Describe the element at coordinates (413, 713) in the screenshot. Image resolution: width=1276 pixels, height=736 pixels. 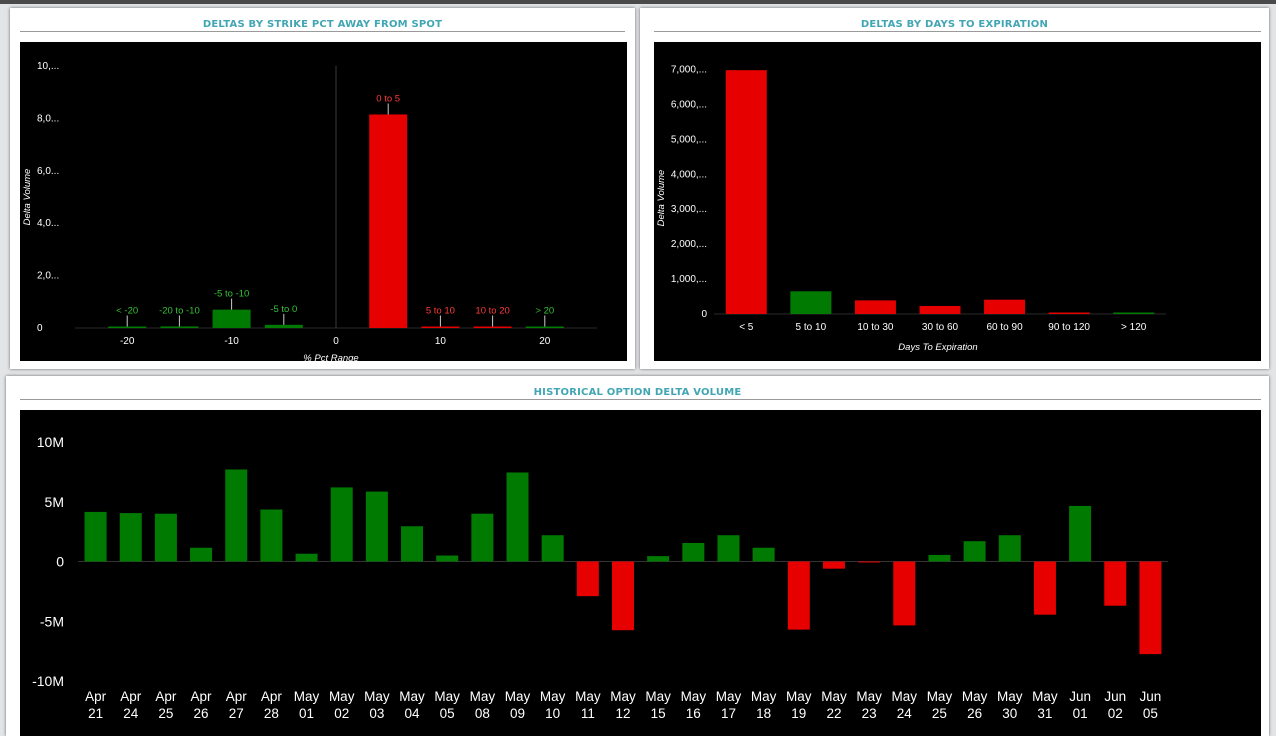
I see `x-tick-day: 04` at that location.